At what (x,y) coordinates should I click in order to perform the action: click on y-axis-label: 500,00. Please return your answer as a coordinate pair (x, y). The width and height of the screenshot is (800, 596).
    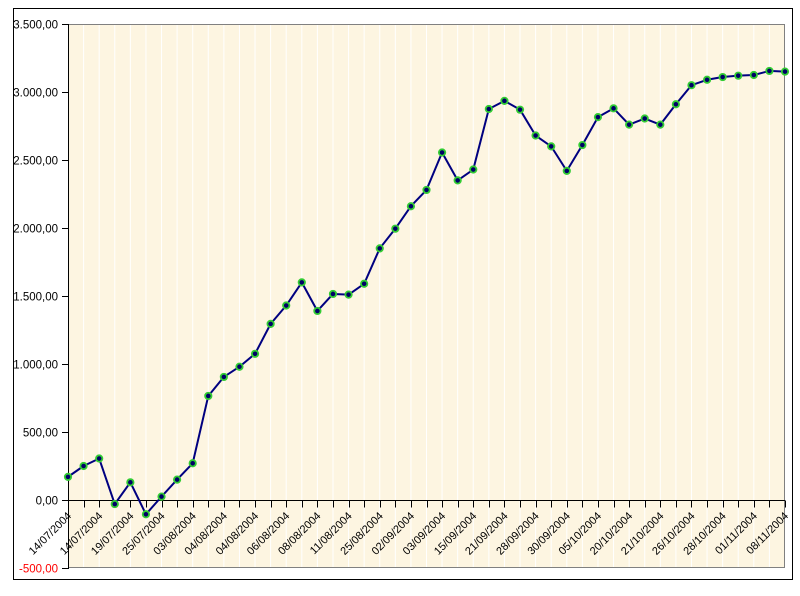
    Looking at the image, I should click on (40, 434).